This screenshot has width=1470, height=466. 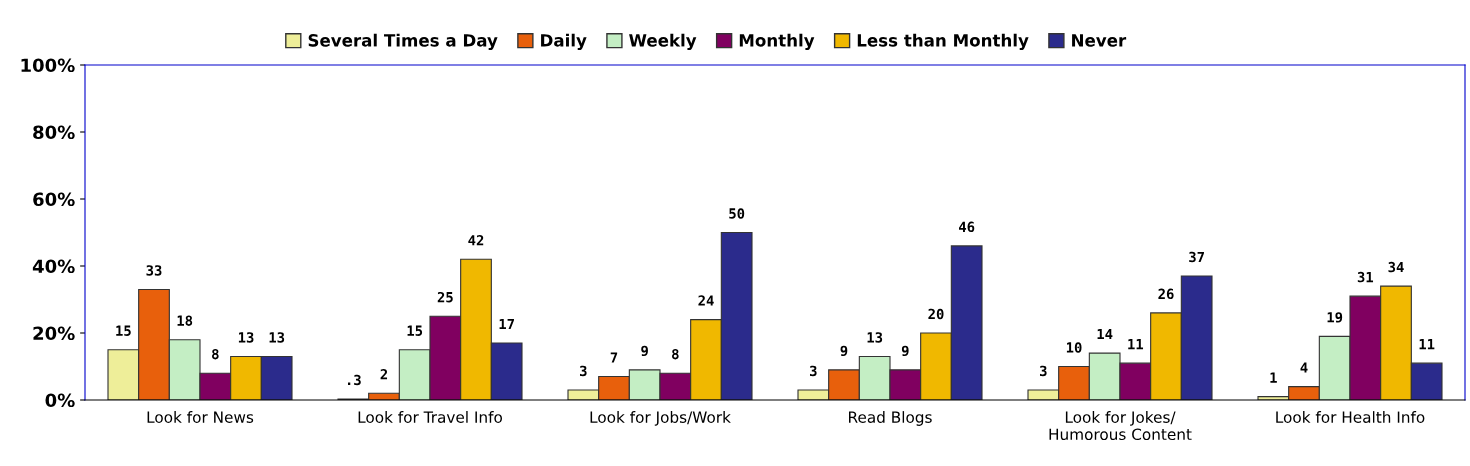 I want to click on data-label: 46, so click(x=967, y=227).